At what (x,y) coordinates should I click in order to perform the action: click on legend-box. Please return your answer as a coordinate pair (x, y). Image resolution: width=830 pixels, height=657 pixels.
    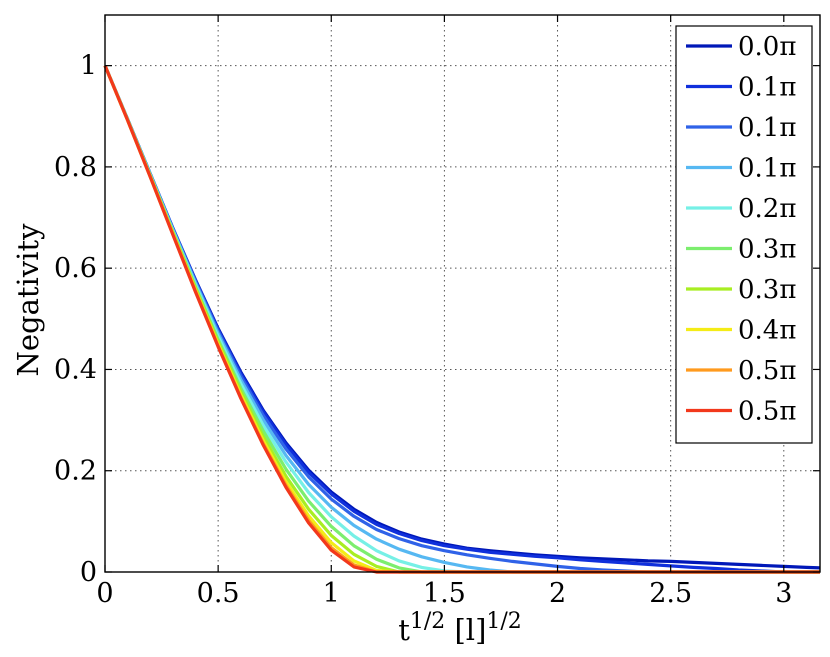
    Looking at the image, I should click on (744, 234).